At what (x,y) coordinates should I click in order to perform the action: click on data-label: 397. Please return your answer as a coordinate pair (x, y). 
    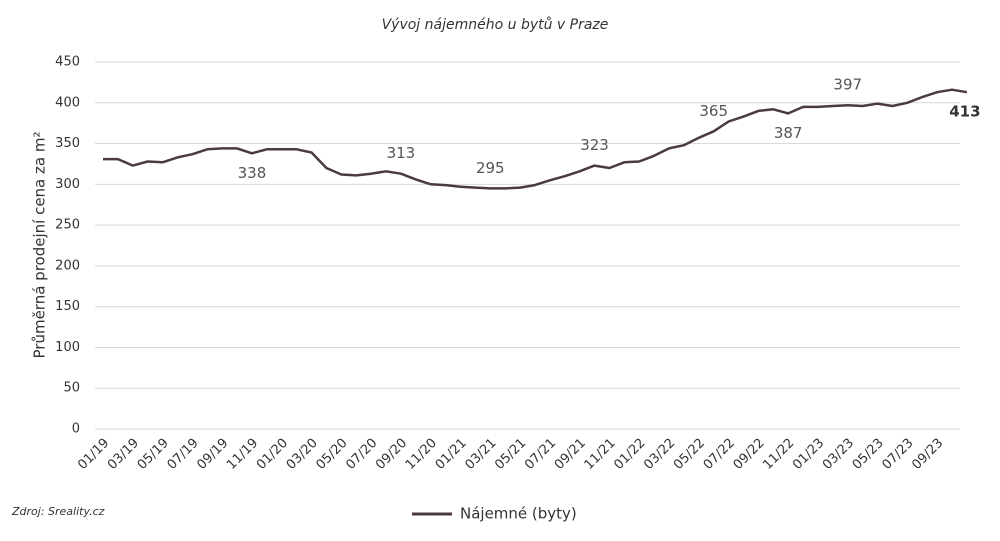
    Looking at the image, I should click on (847, 85).